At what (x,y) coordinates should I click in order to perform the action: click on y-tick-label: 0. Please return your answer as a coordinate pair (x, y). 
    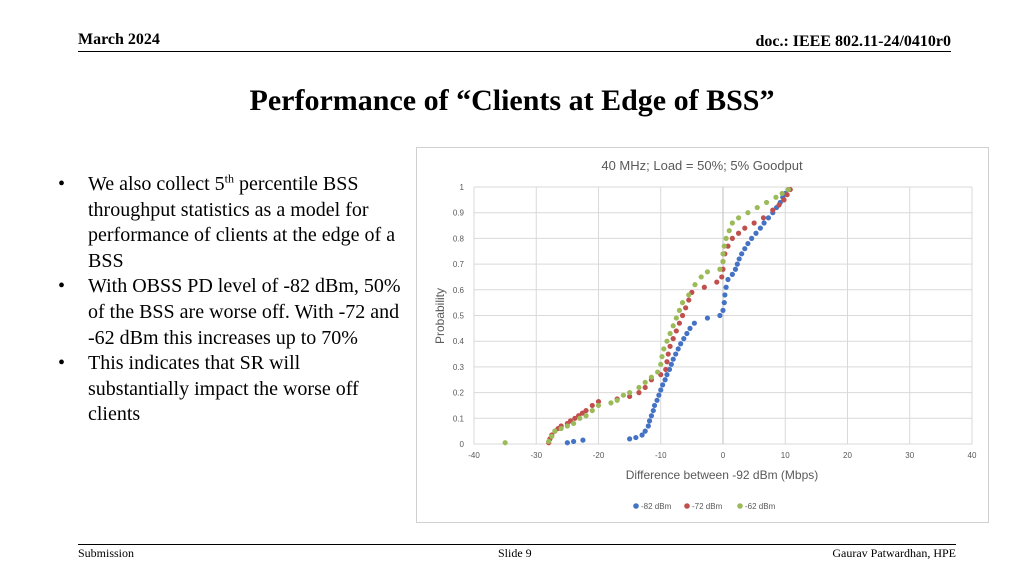
    Looking at the image, I should click on (462, 444).